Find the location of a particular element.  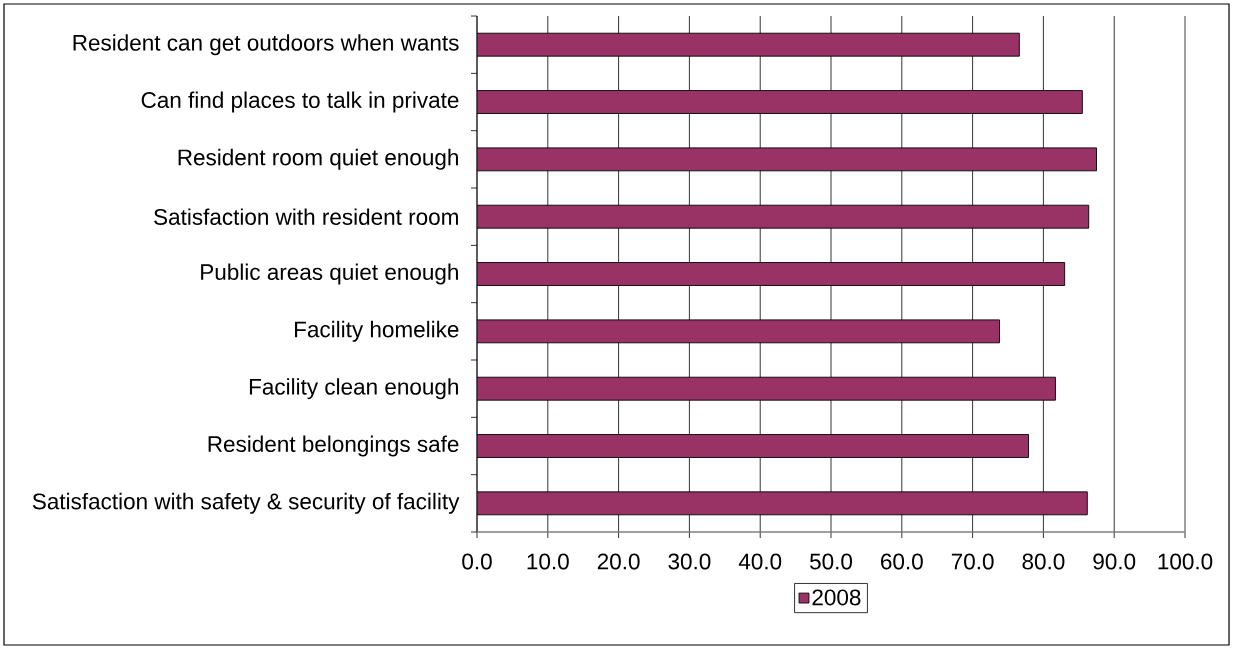

x-tick-label: 90.0 is located at coordinates (1114, 561).